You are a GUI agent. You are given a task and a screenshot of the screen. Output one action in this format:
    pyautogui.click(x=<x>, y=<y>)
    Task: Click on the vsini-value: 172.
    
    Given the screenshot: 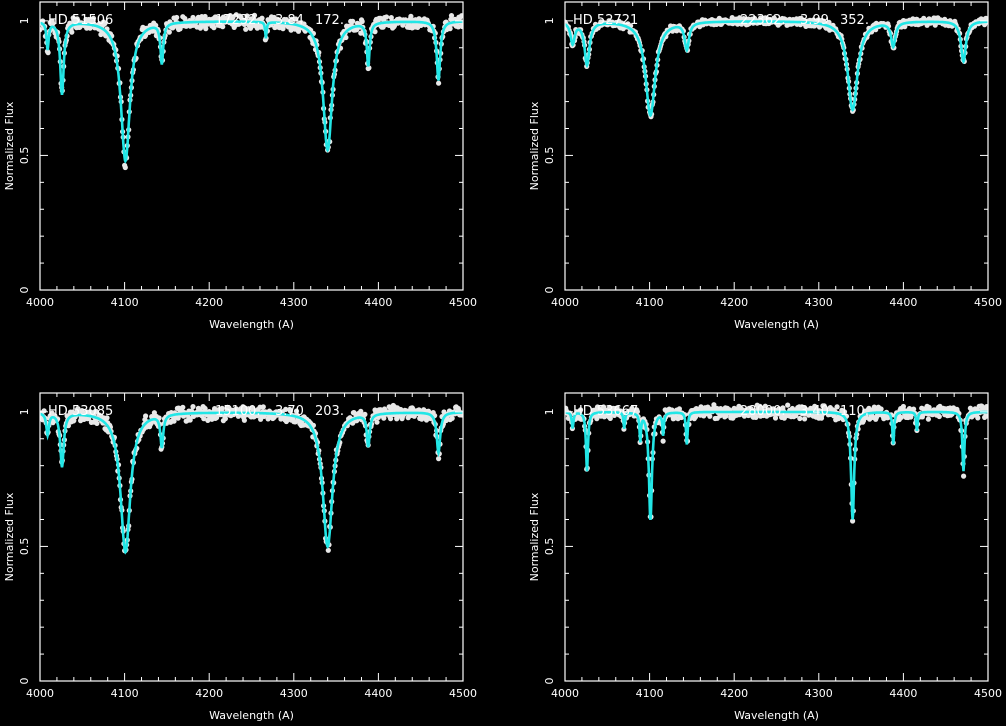 What is the action you would take?
    pyautogui.click(x=329, y=20)
    